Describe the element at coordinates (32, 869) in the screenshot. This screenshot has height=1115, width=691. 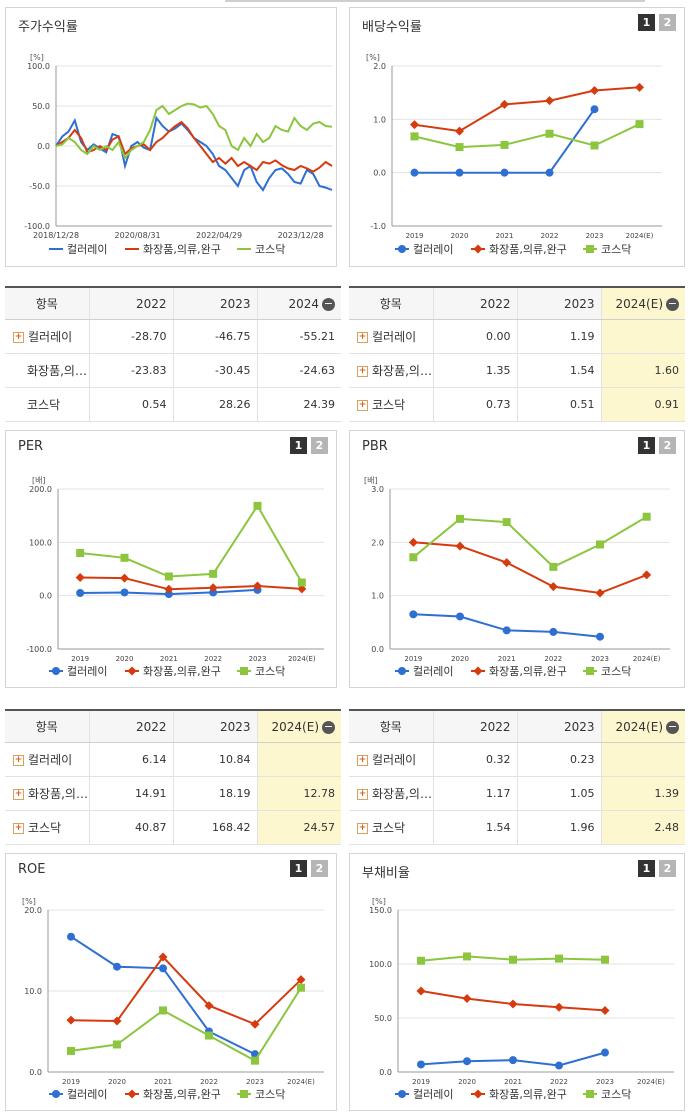
I see `panel-title: ROE` at that location.